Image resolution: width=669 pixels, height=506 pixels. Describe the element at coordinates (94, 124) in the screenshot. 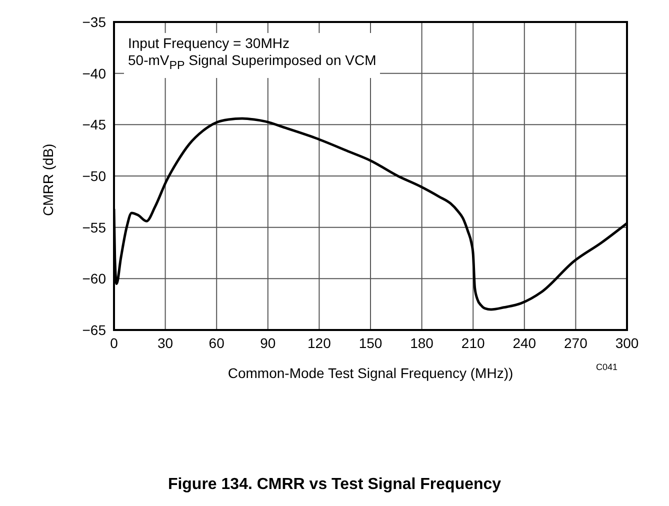

I see `y-tick-label: −45` at that location.